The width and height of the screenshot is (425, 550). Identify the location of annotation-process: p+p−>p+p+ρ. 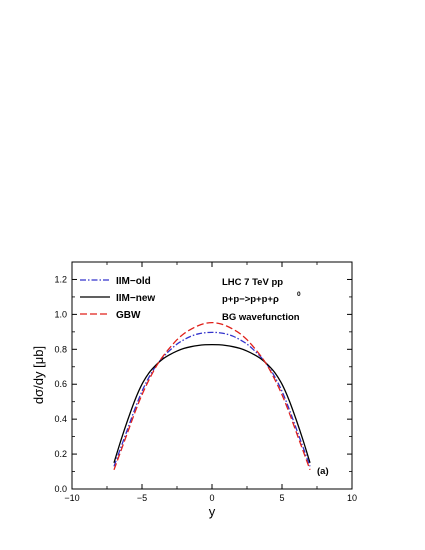
(250, 299).